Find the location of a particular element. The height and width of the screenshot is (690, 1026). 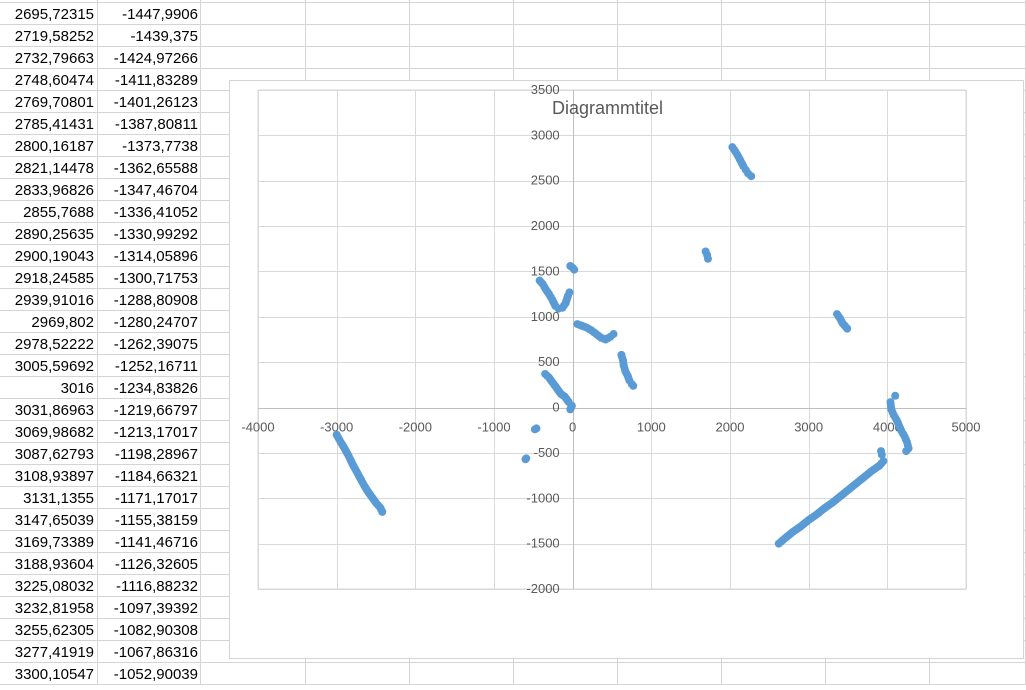

x-tick-label: 2000 is located at coordinates (730, 427).